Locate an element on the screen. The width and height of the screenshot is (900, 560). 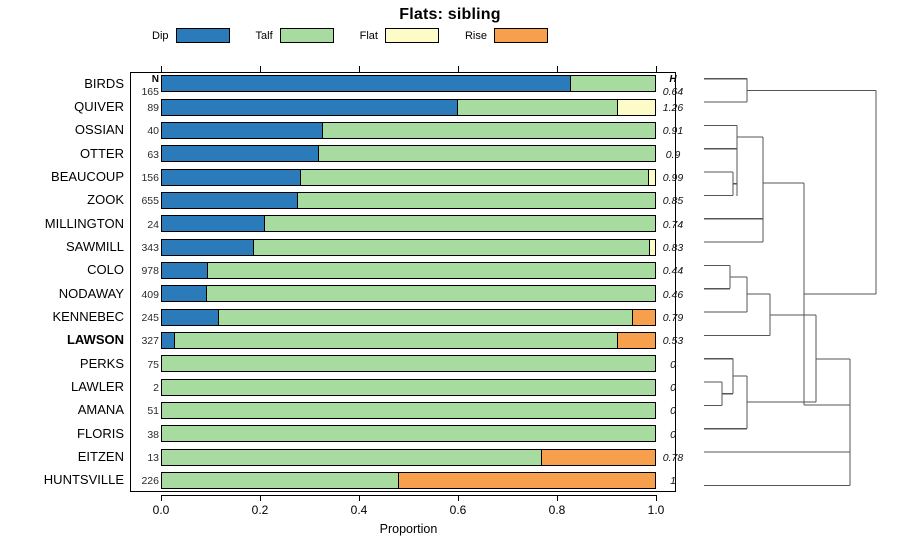
row-label-huntsville: HUNTSVILLE is located at coordinates (83, 480).